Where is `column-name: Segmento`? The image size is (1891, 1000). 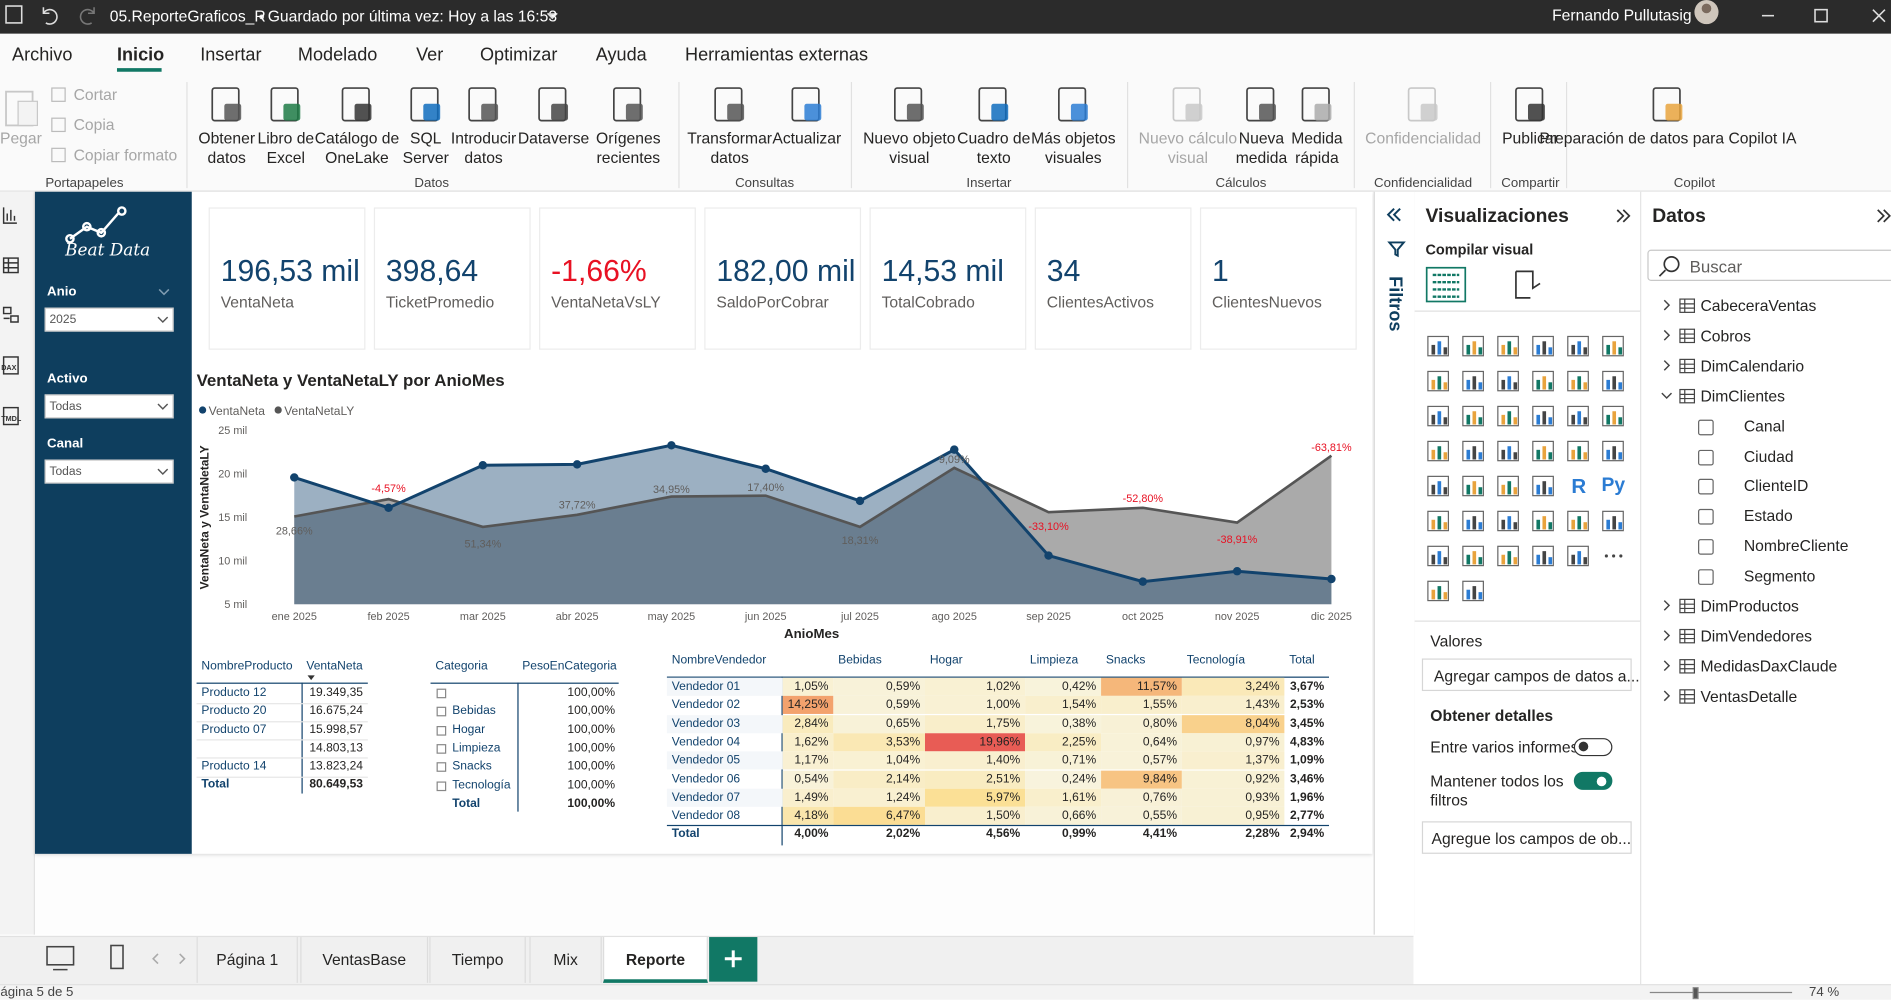
column-name: Segmento is located at coordinates (1779, 576).